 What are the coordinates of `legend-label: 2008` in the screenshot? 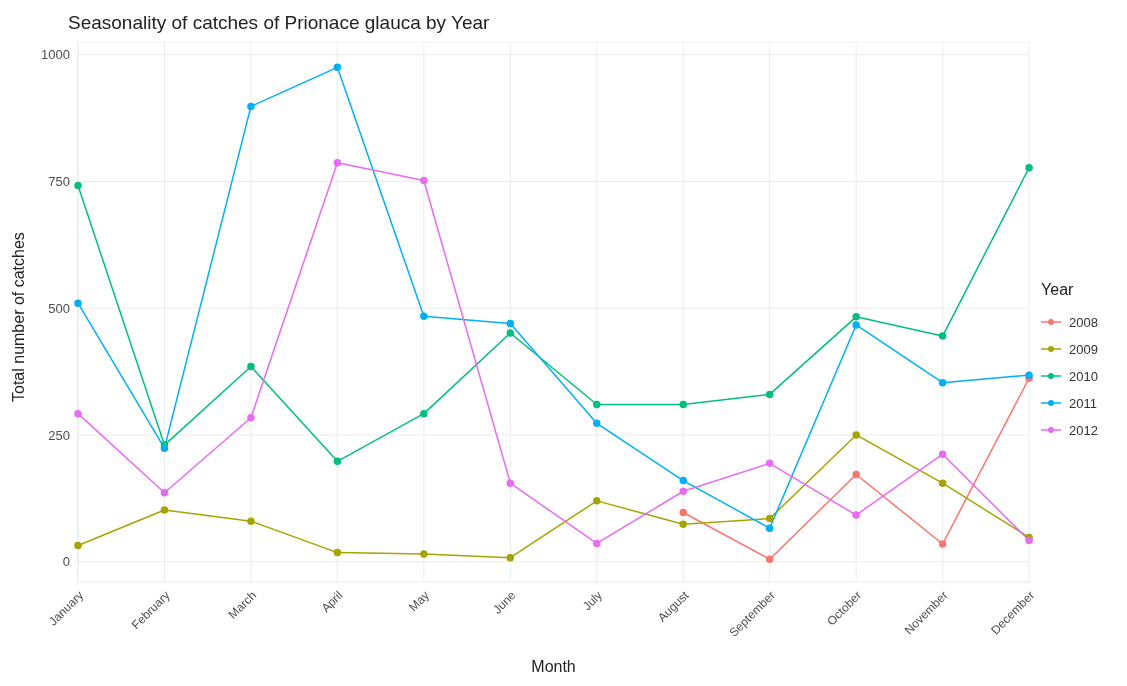 It's located at (1083, 322).